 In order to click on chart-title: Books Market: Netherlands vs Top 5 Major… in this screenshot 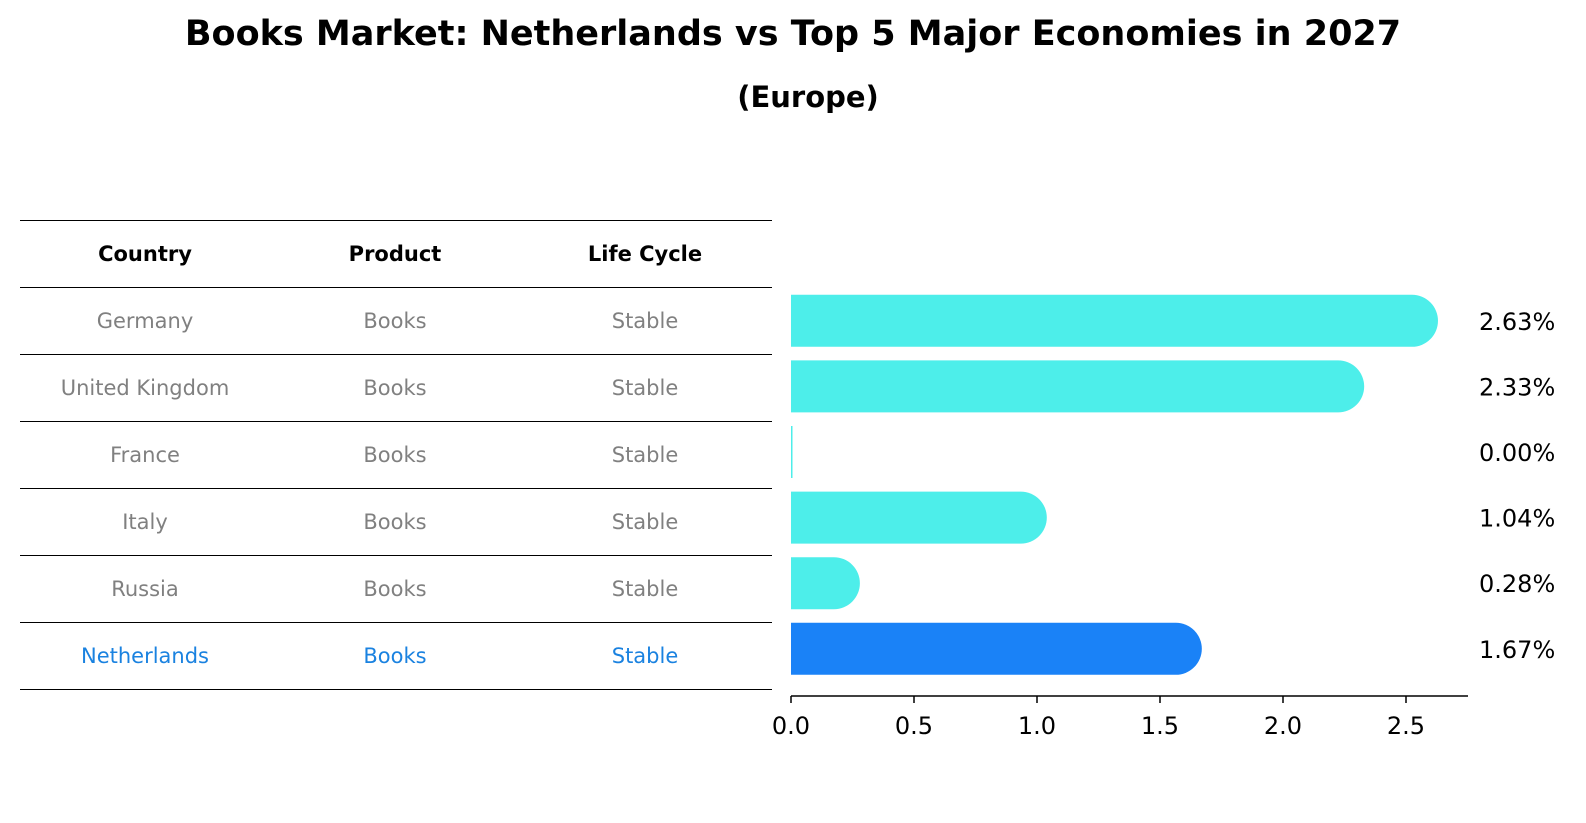, I will do `click(793, 34)`.